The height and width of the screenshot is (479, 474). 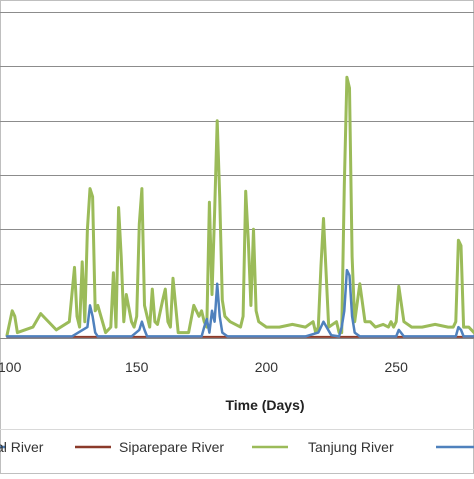 I want to click on legend-label-2: Siparepare River, so click(x=171, y=447).